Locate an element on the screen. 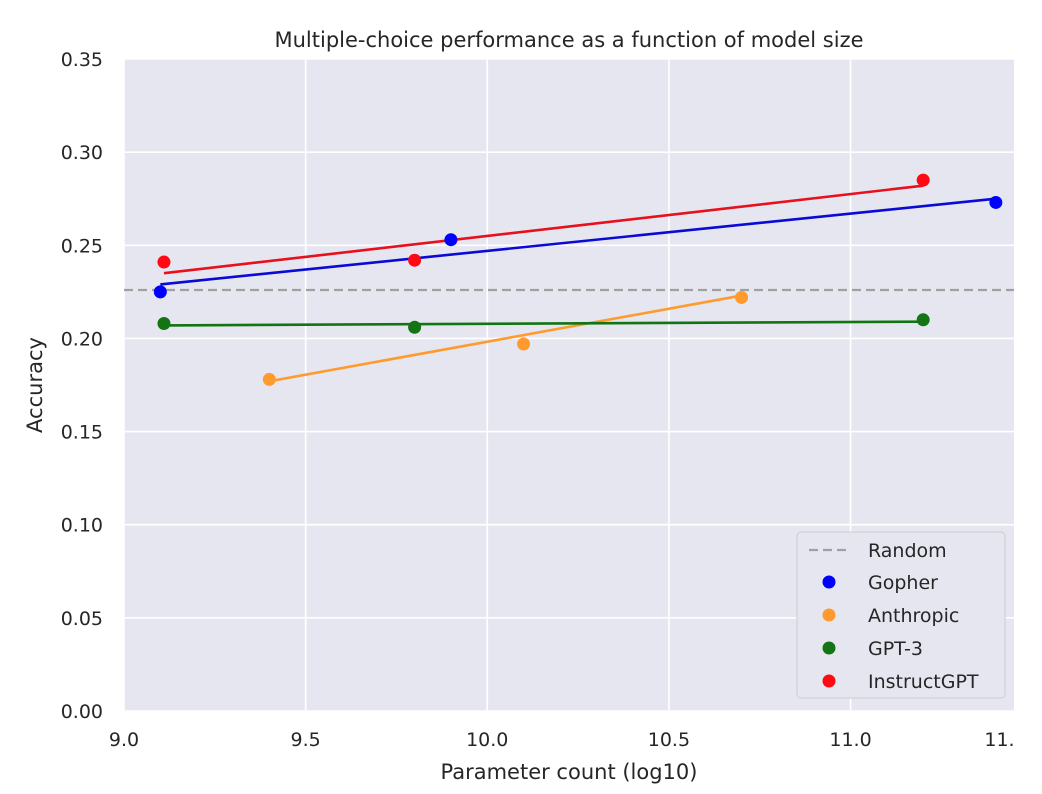  legend-items: Random Gopher Anthropic GPT-3 InstructGPT is located at coordinates (894, 616).